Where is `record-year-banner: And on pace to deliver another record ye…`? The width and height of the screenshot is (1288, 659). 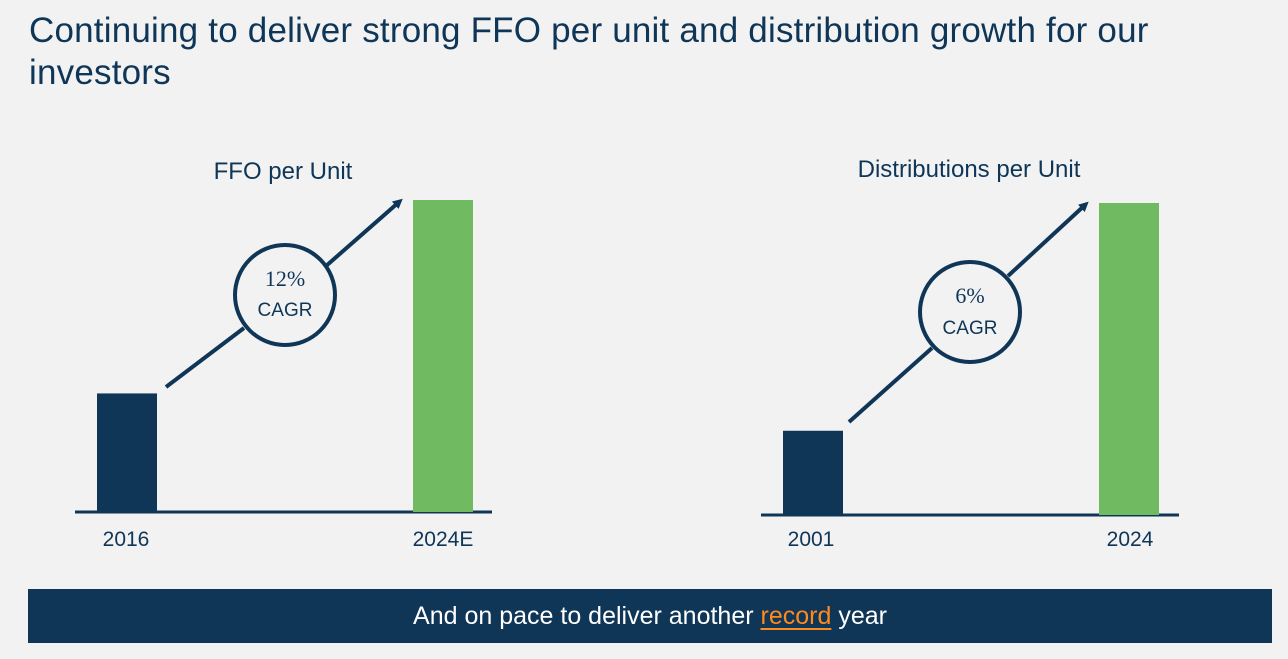 record-year-banner: And on pace to deliver another record ye… is located at coordinates (650, 616).